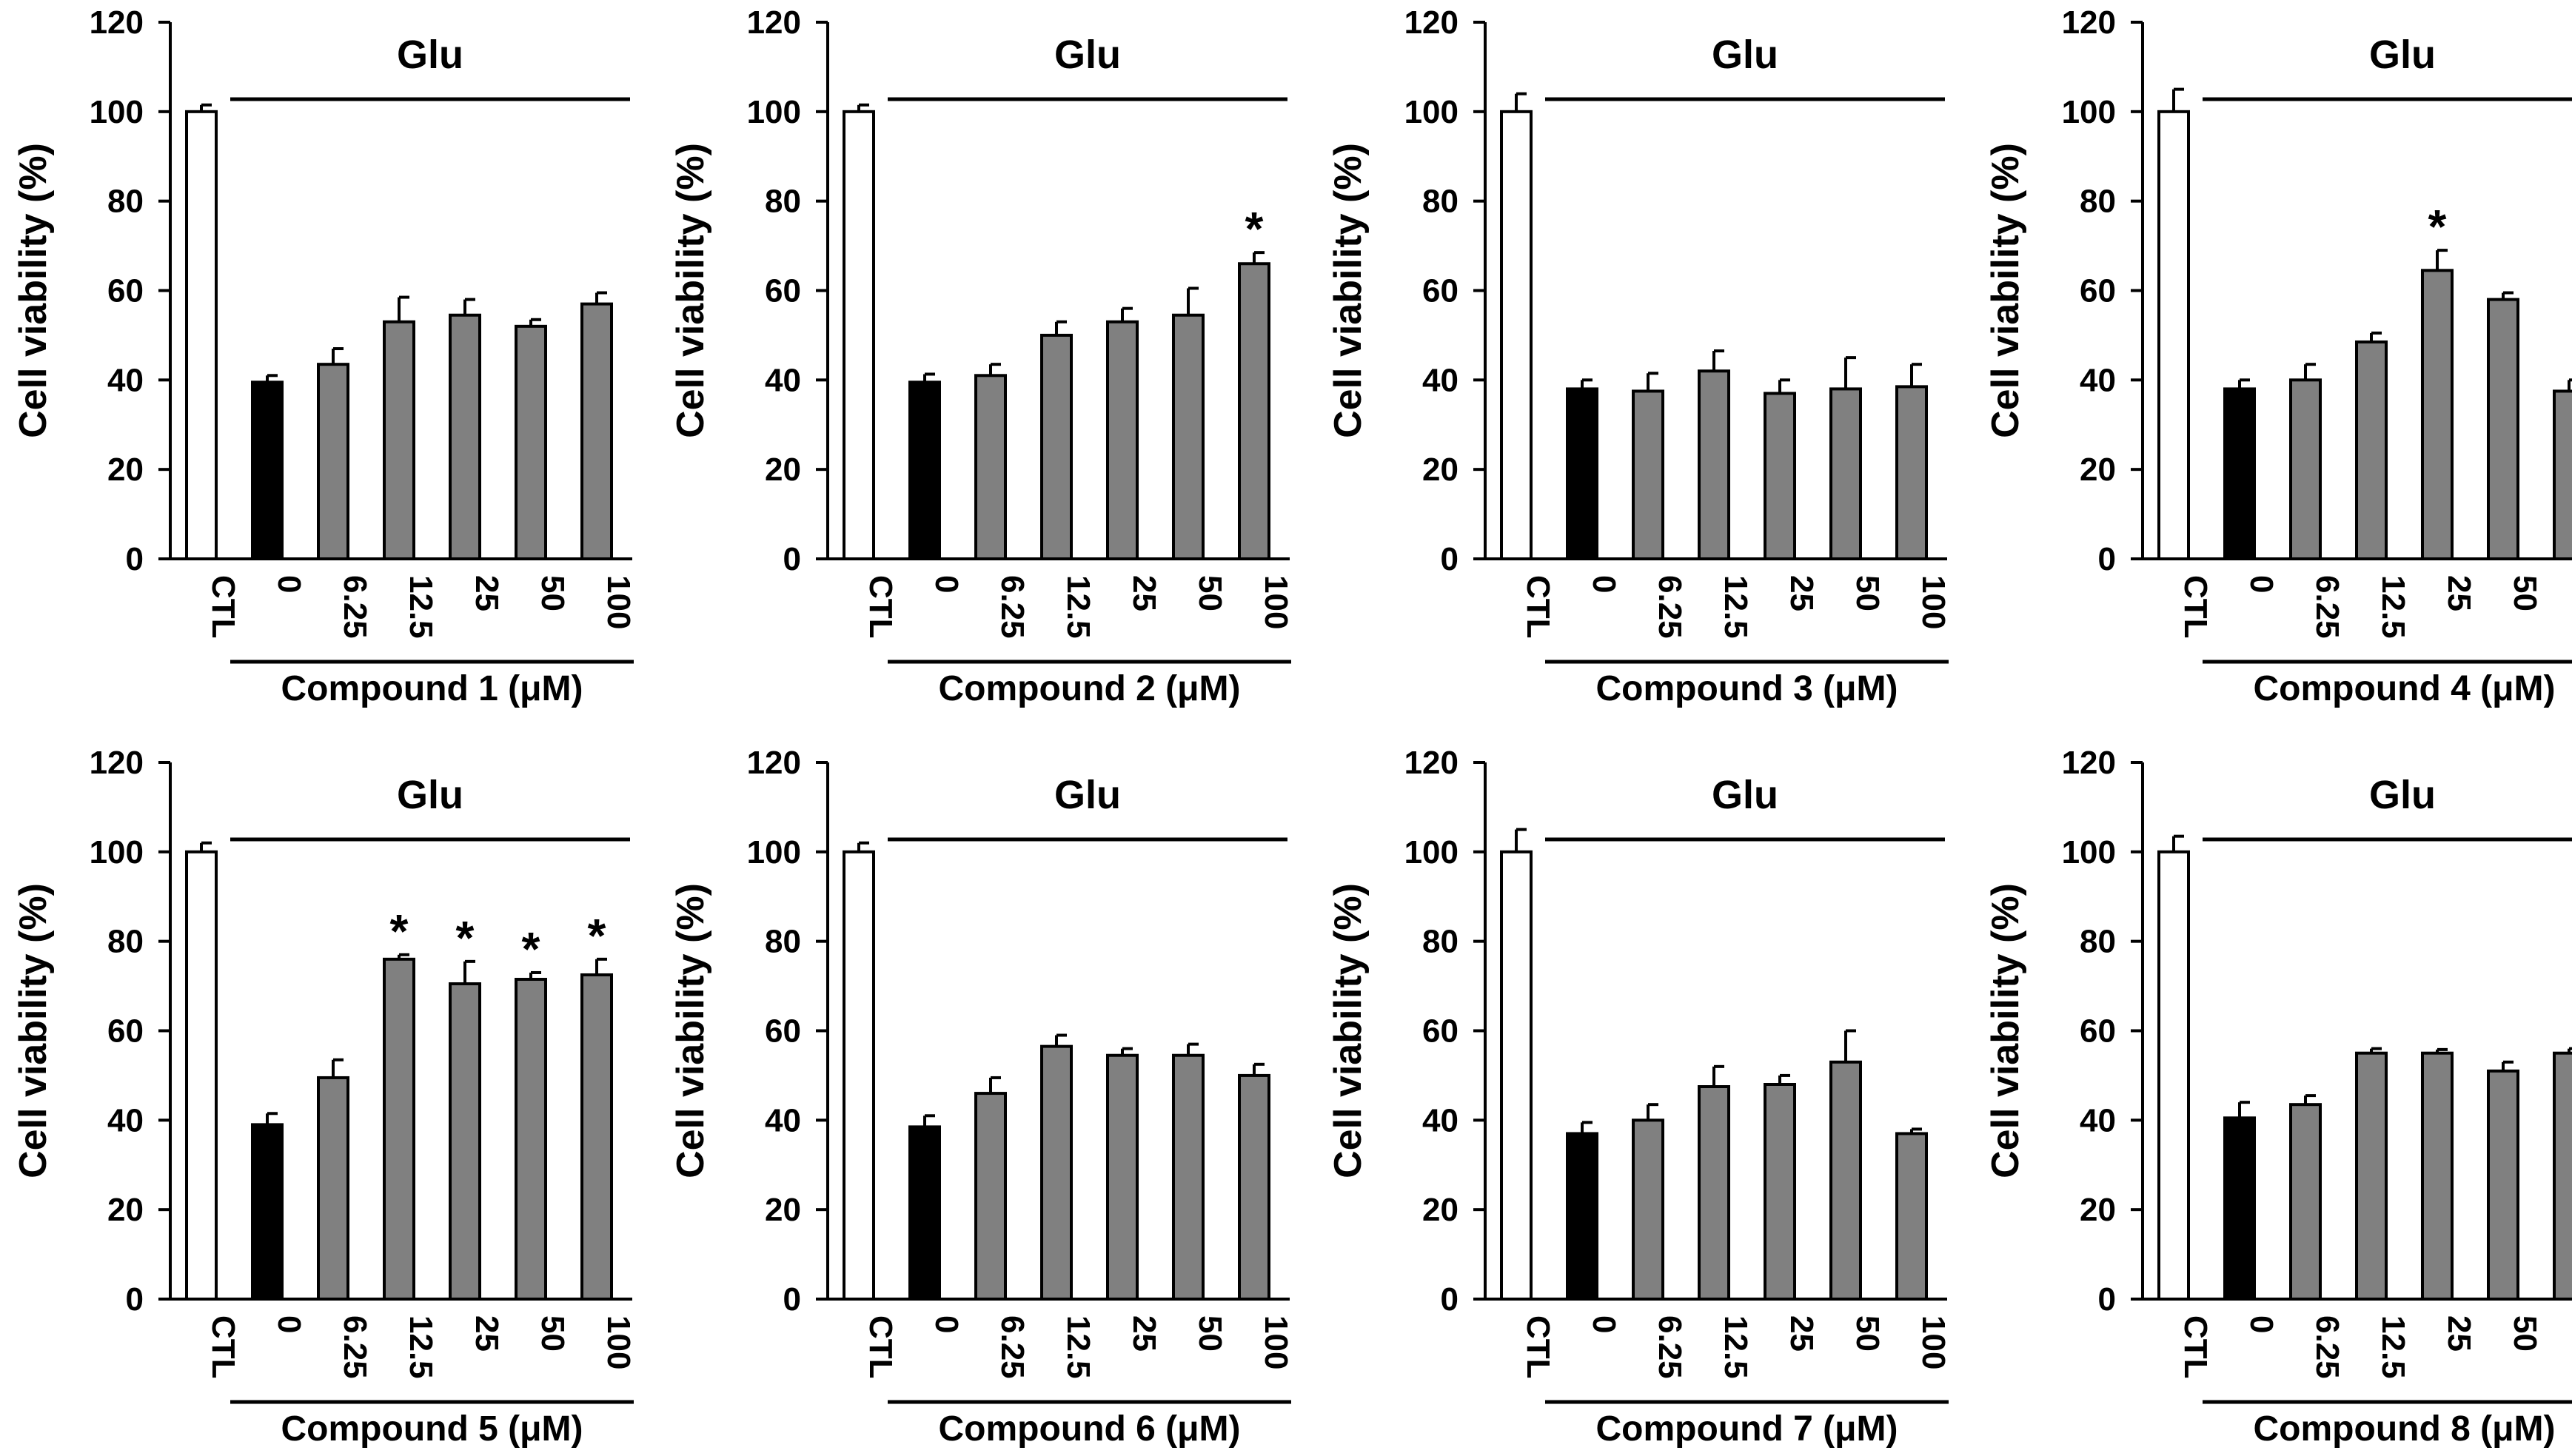  I want to click on x-axis-label: Compound 8 (μM), so click(2405, 1429).